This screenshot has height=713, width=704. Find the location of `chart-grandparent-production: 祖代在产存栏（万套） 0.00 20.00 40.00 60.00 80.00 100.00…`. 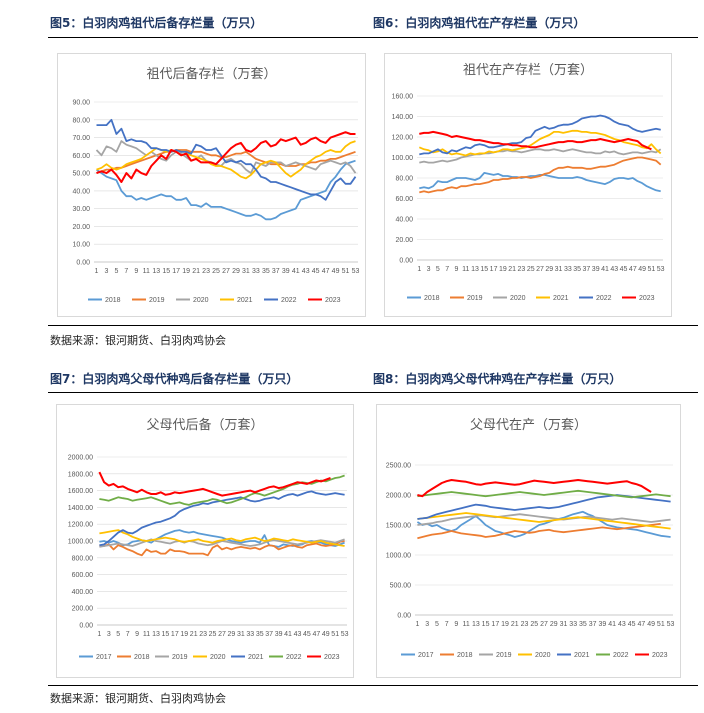

chart-grandparent-production: 祖代在产存栏（万套） 0.00 20.00 40.00 60.00 80.00 100.00… is located at coordinates (528, 182).